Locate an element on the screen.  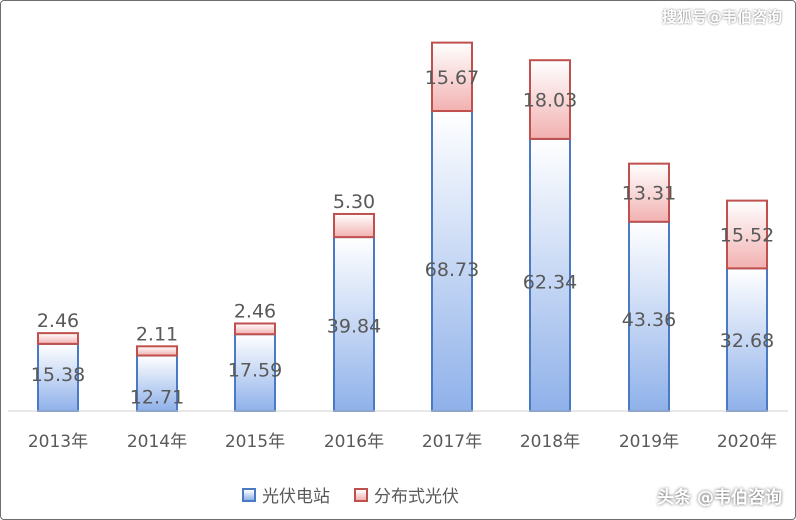
bar-series2-2015年 is located at coordinates (255, 329).